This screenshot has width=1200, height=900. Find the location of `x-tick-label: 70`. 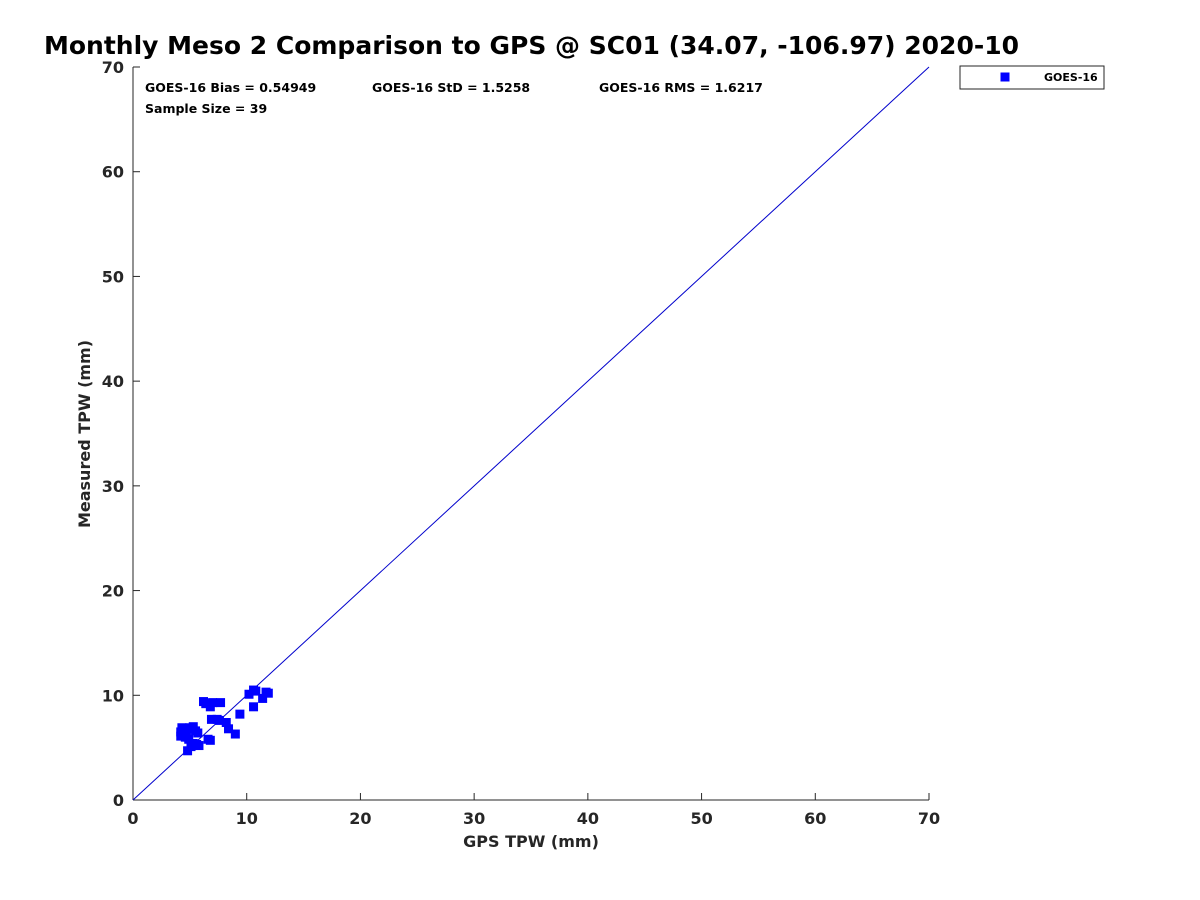

x-tick-label: 70 is located at coordinates (929, 818).